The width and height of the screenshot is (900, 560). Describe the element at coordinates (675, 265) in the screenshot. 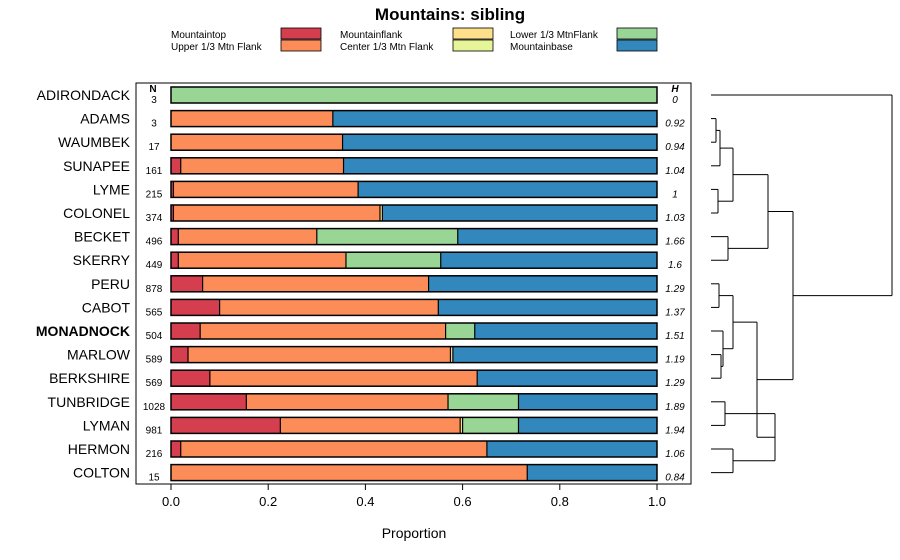

I see `h-value: 1.6` at that location.